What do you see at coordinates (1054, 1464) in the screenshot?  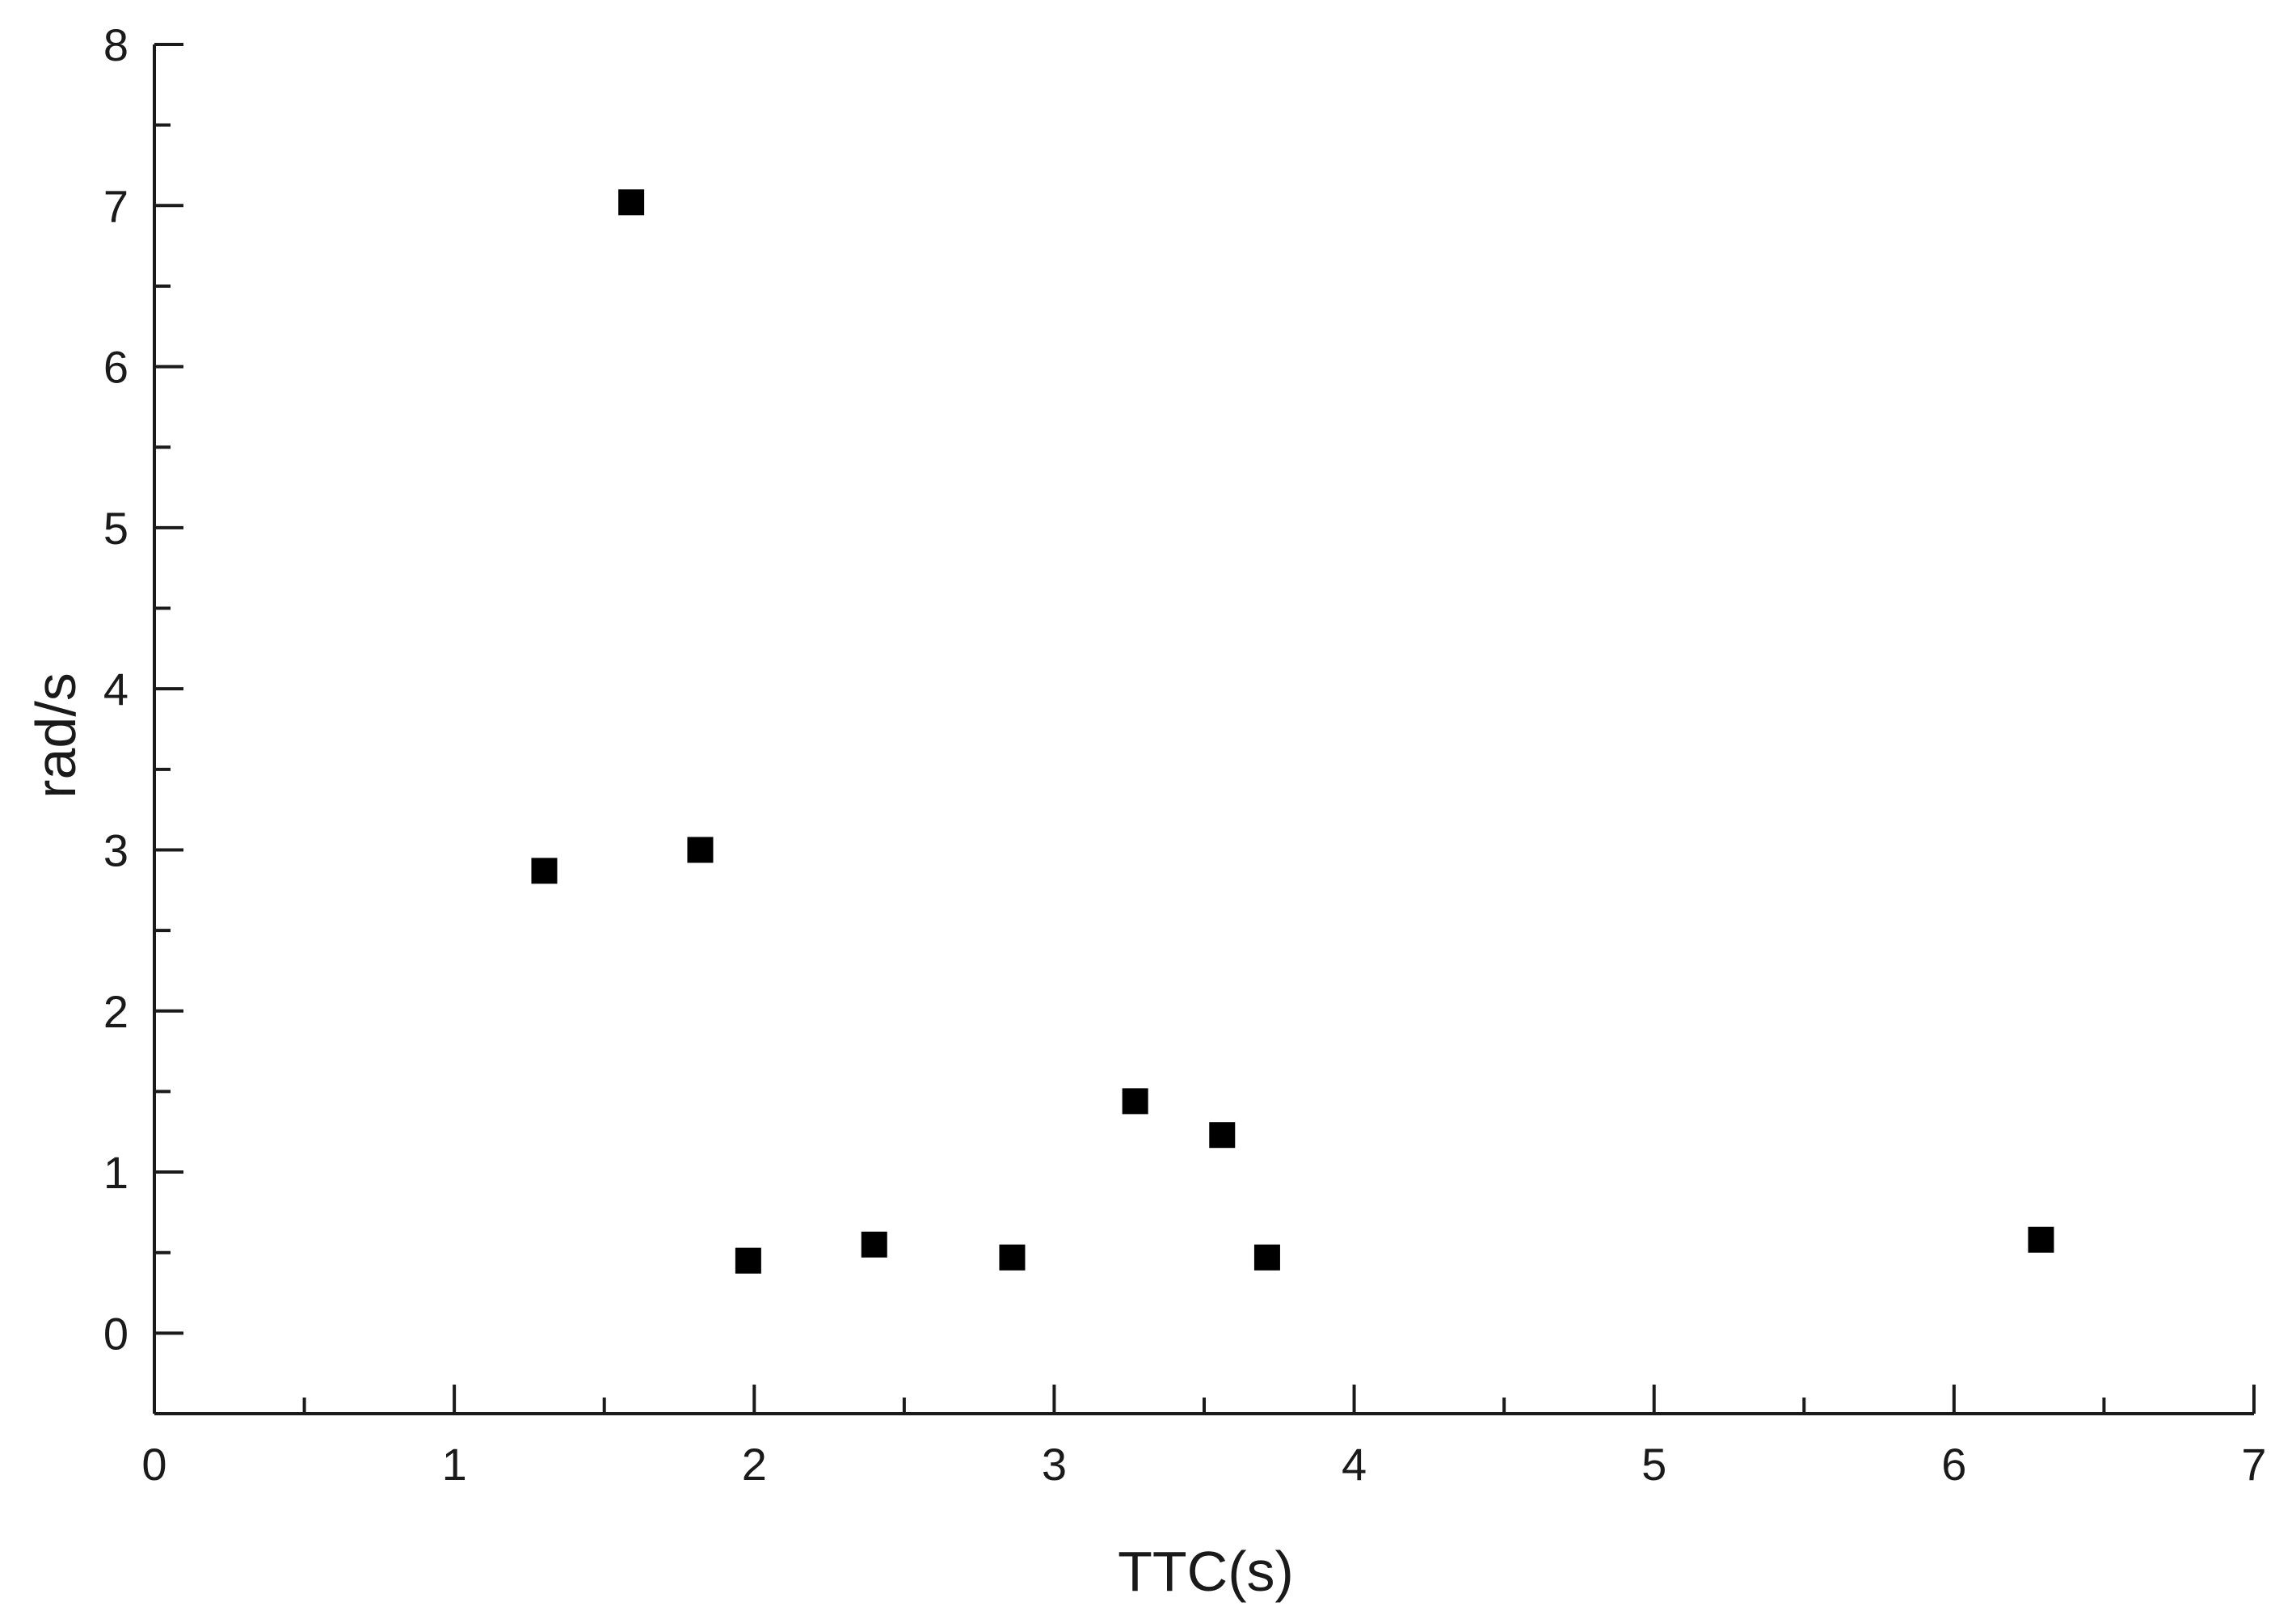 I see `x-tick-label: 3` at bounding box center [1054, 1464].